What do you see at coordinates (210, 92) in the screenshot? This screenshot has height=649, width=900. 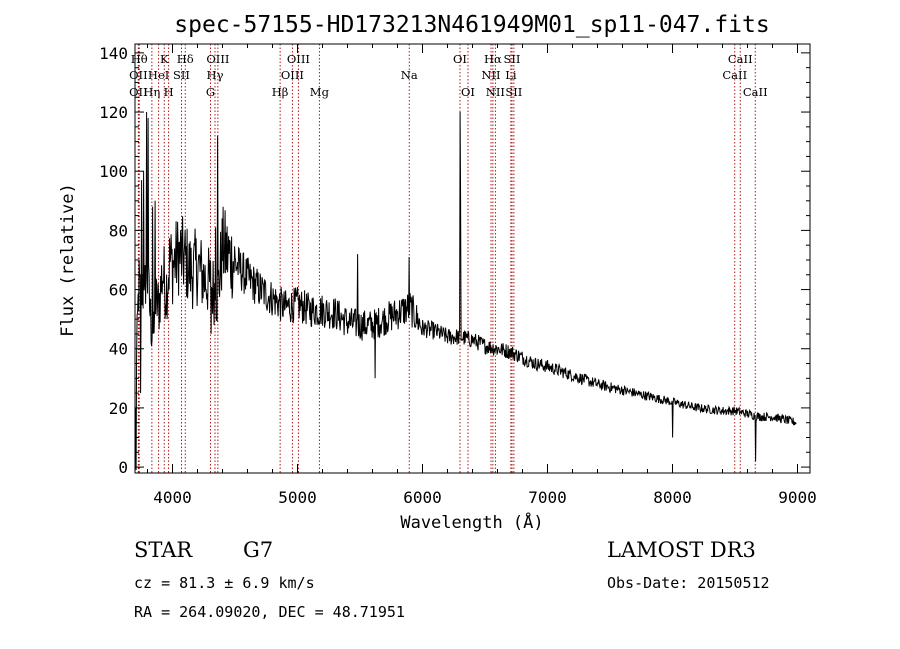 I see `line-label: G` at bounding box center [210, 92].